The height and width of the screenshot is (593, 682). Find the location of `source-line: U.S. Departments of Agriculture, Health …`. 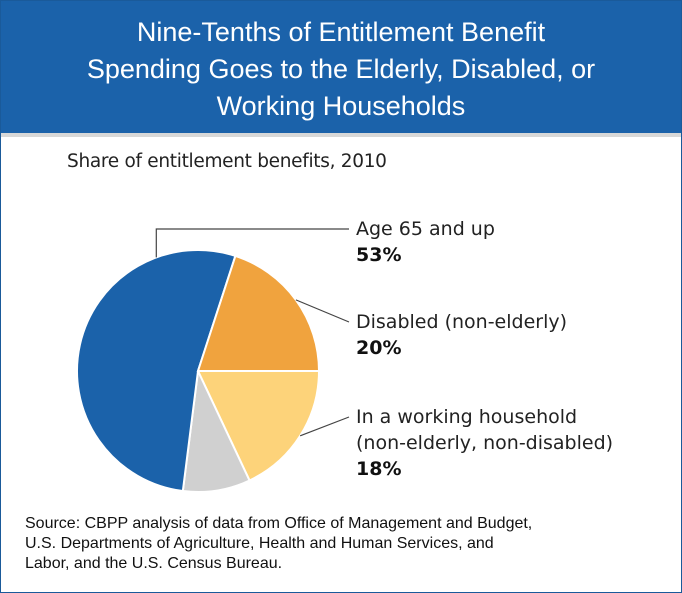

source-line: U.S. Departments of Agriculture, Health … is located at coordinates (259, 543).